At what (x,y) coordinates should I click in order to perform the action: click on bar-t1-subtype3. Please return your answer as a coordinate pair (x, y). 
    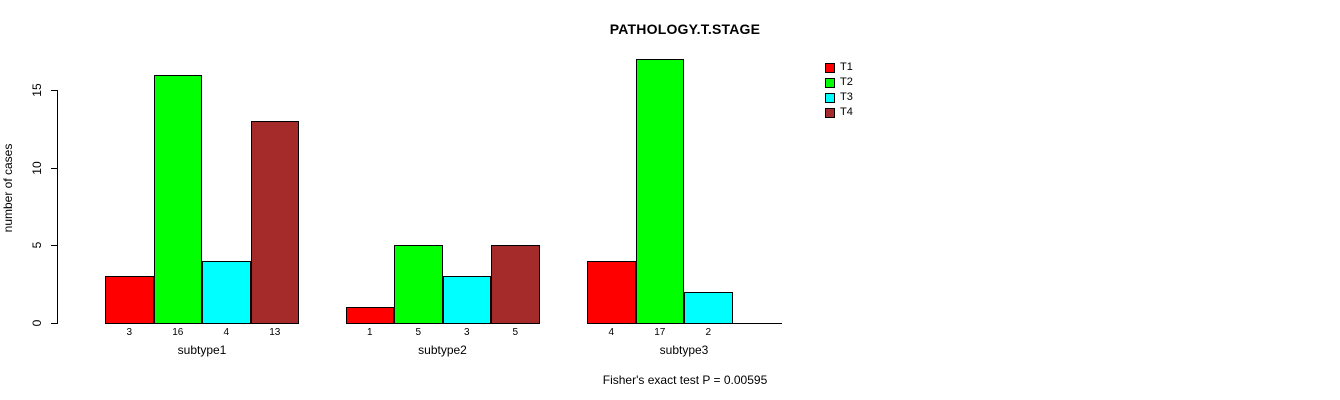
    Looking at the image, I should click on (611, 292).